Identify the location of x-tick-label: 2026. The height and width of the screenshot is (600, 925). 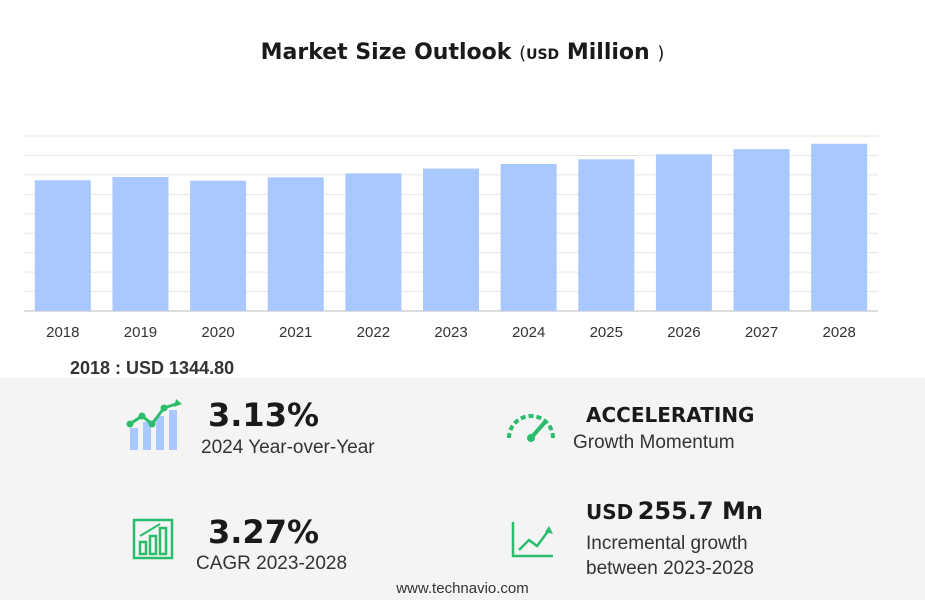
(683, 332).